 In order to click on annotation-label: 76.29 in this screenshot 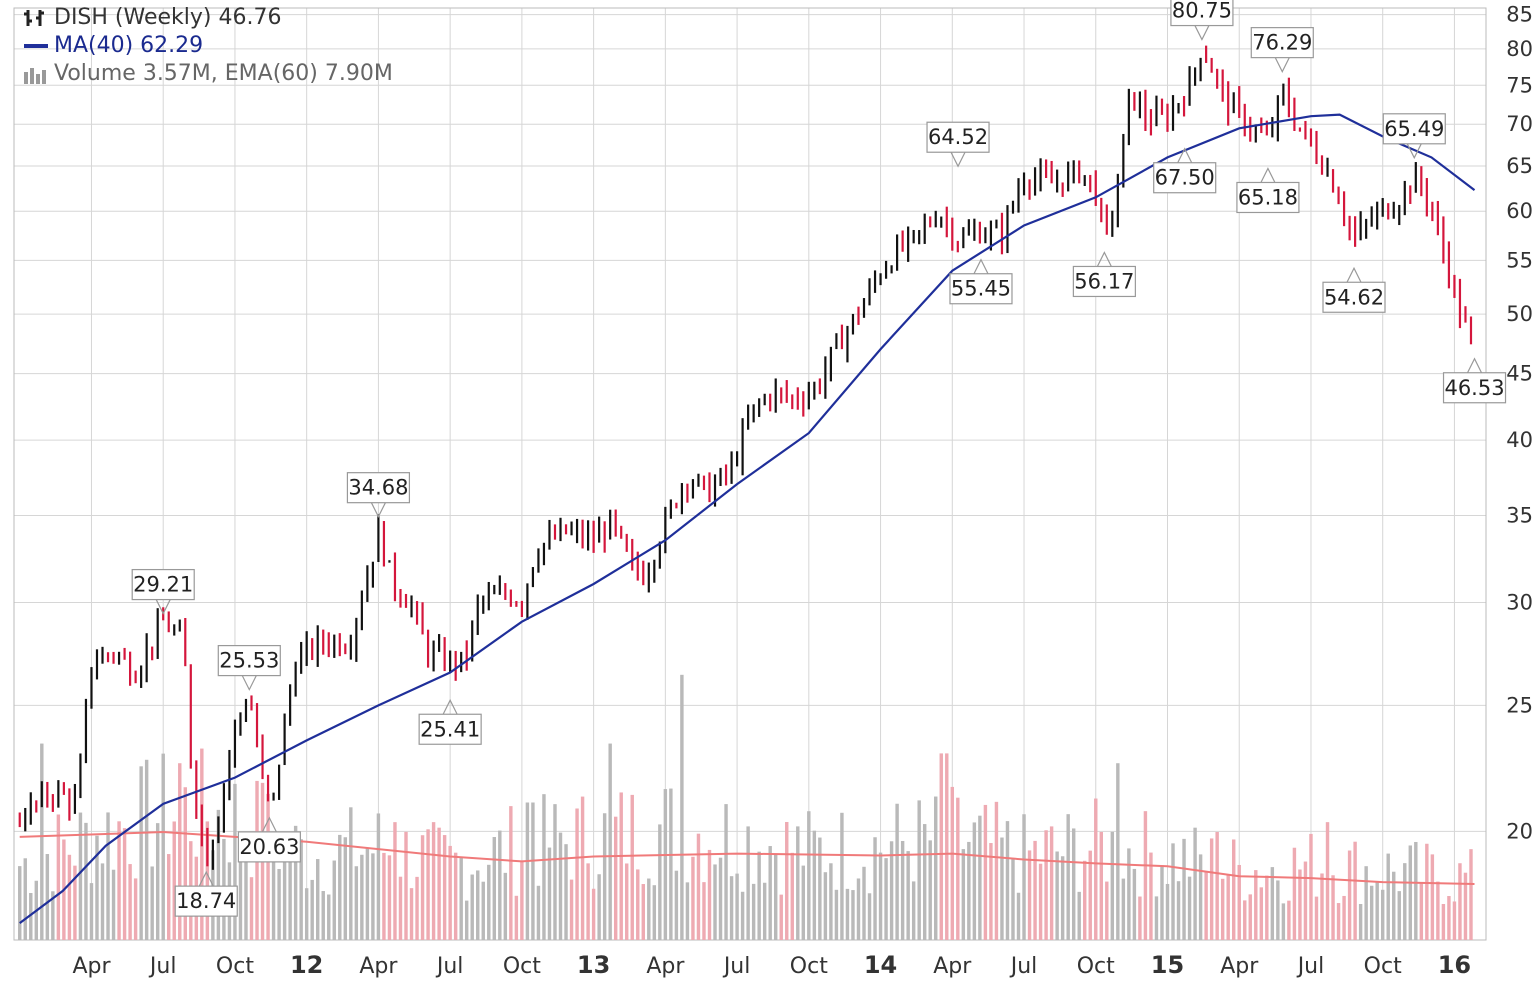, I will do `click(1282, 43)`.